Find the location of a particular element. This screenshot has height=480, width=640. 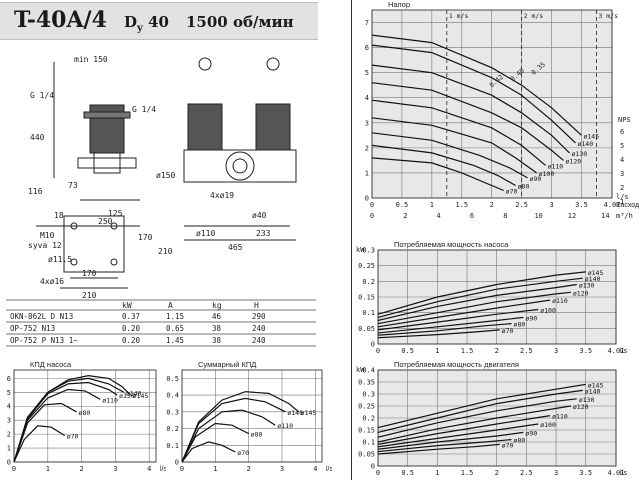

table-header: kg is located at coordinates (217, 305).